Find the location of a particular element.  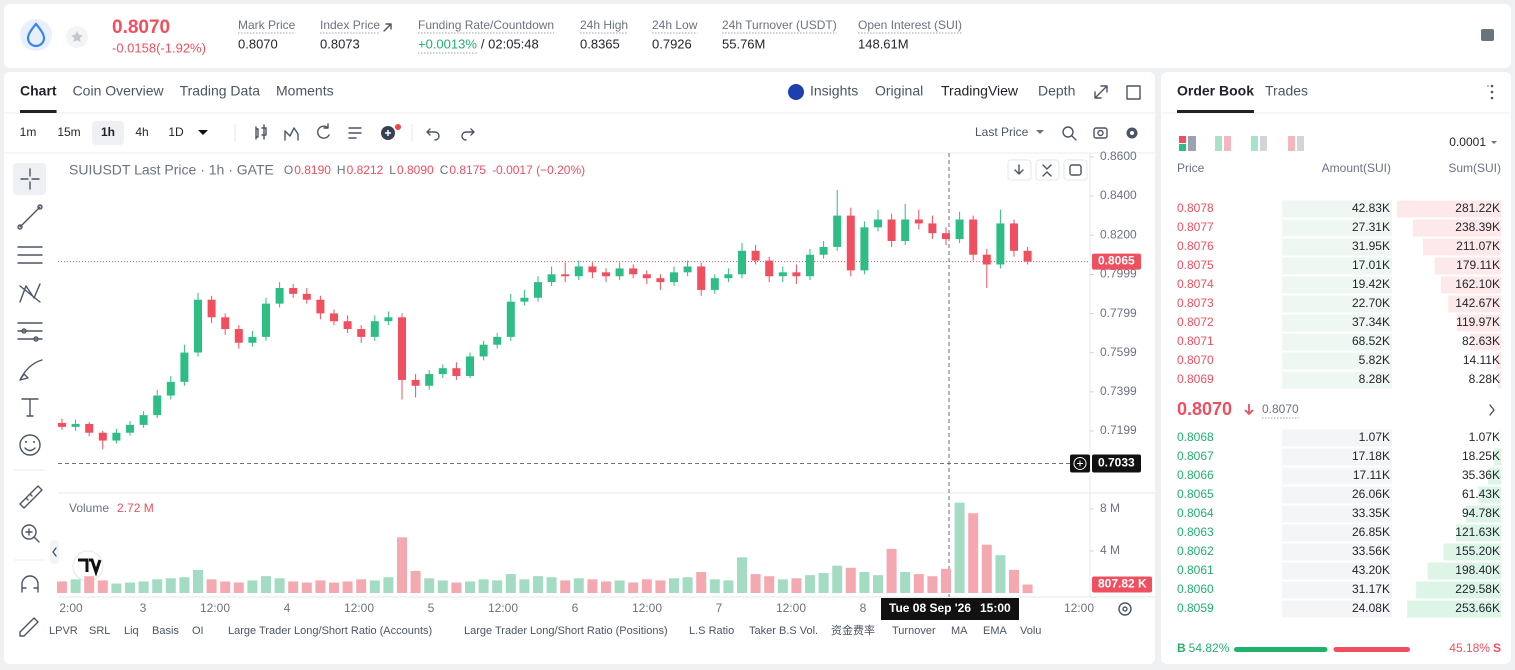

pattern-tool is located at coordinates (30, 293).